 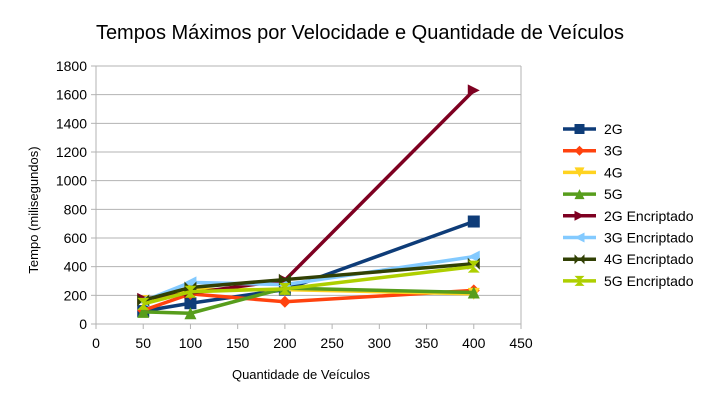 I want to click on y-tick-label: 0, so click(x=83, y=324).